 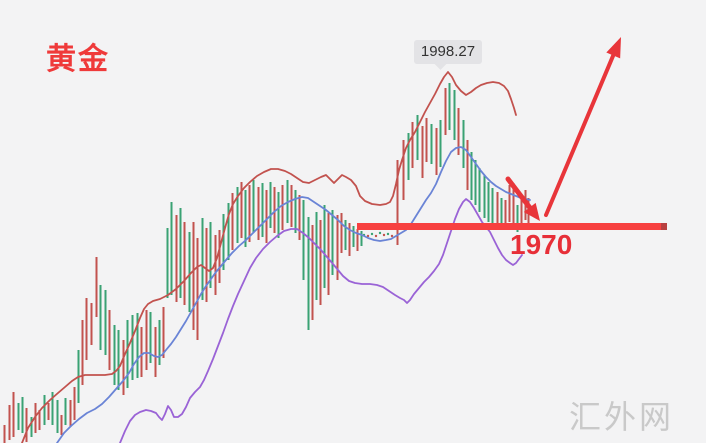 I want to click on support-level-label: 1970, so click(x=541, y=244).